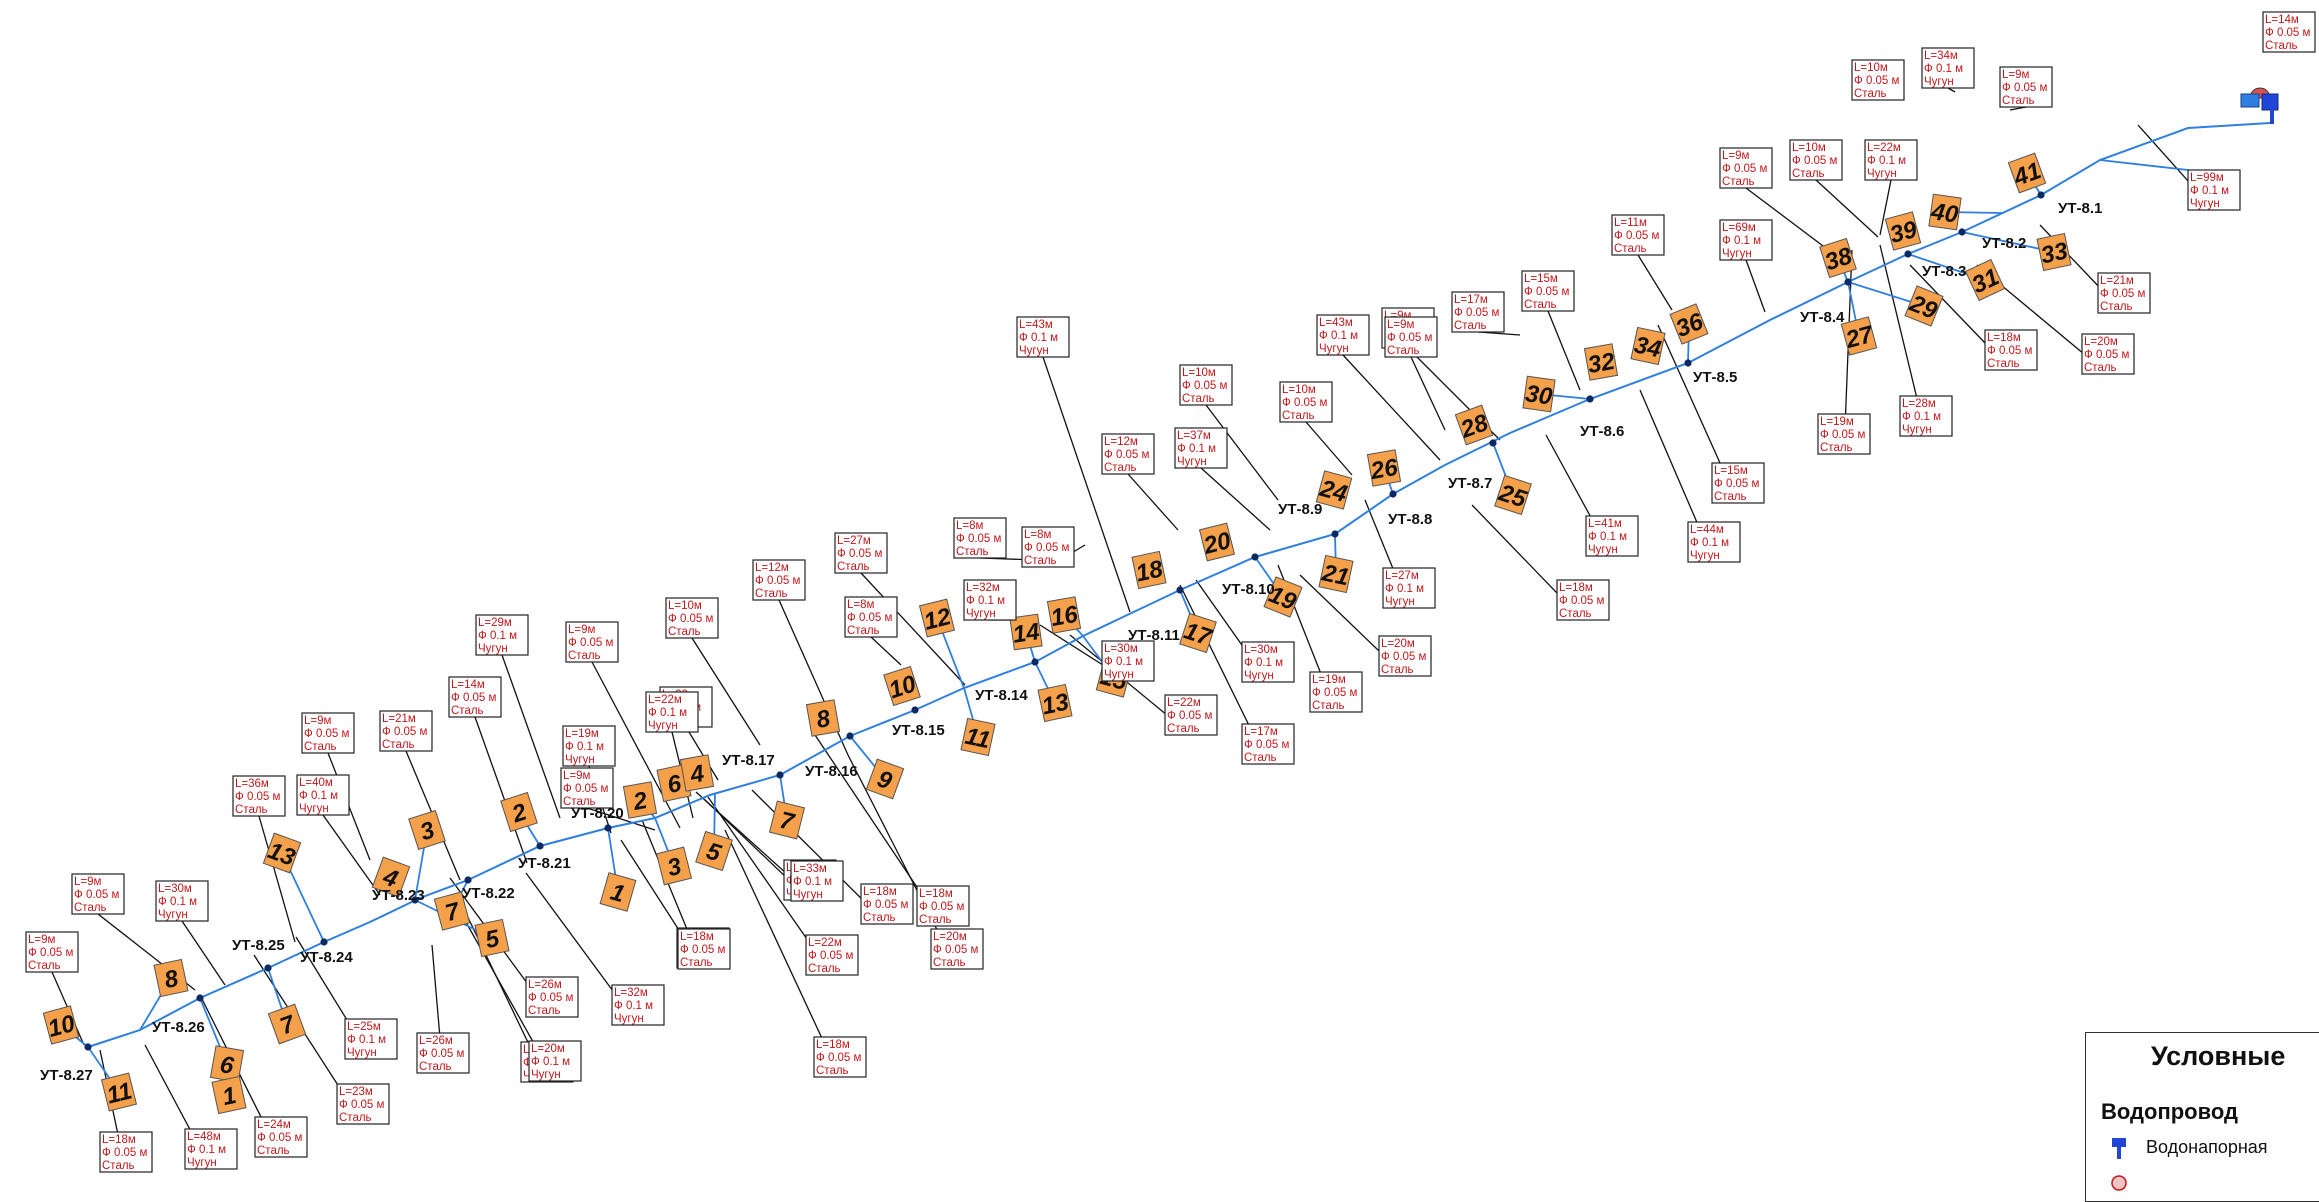 The width and height of the screenshot is (2319, 1202). What do you see at coordinates (1648, 346) in the screenshot?
I see `house-marker: 34` at bounding box center [1648, 346].